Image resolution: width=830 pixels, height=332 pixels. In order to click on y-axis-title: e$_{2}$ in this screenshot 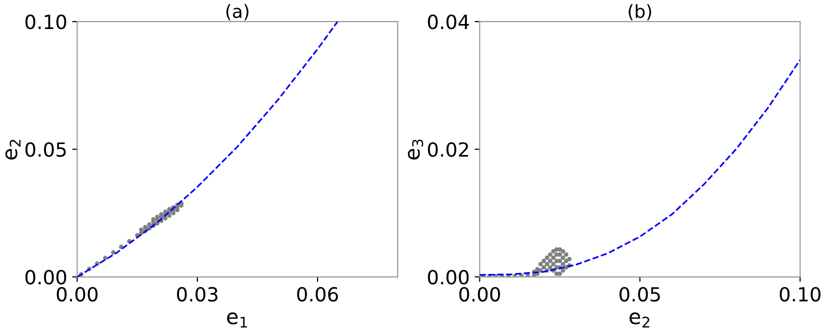, I will do `click(12, 150)`.